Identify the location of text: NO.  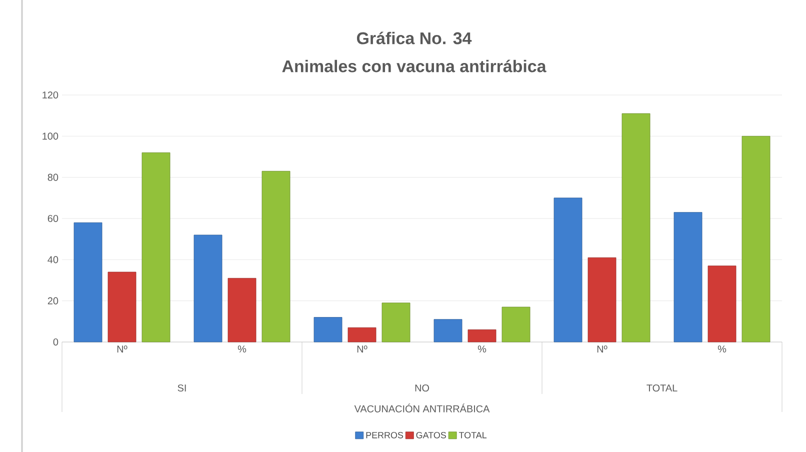
(422, 388).